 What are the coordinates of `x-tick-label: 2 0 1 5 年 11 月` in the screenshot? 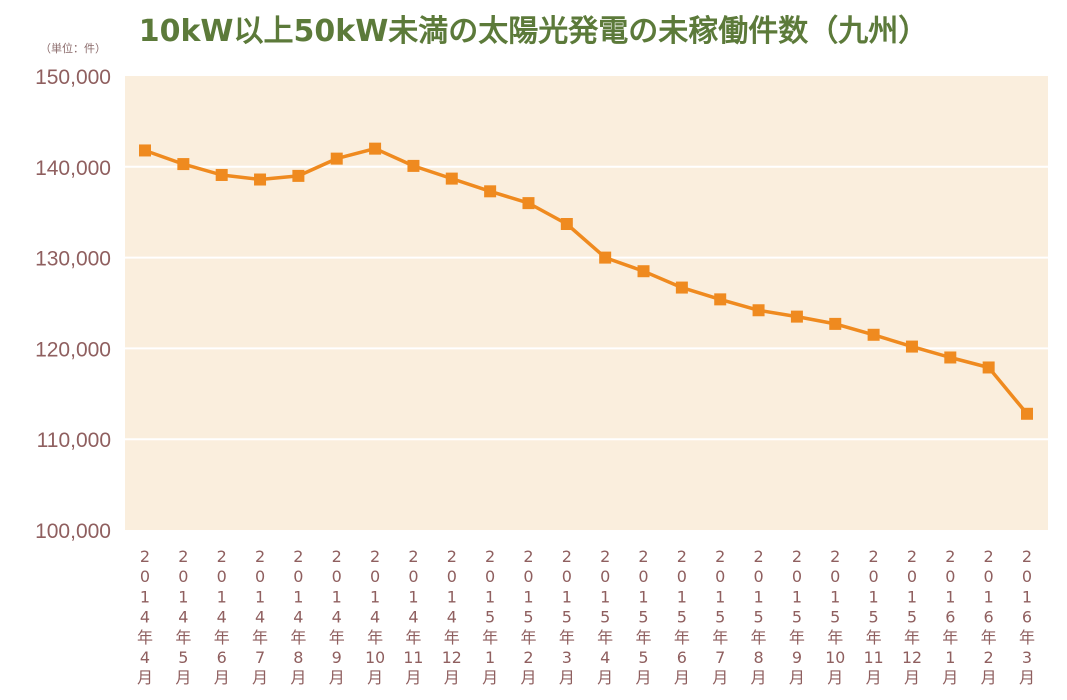 It's located at (874, 617).